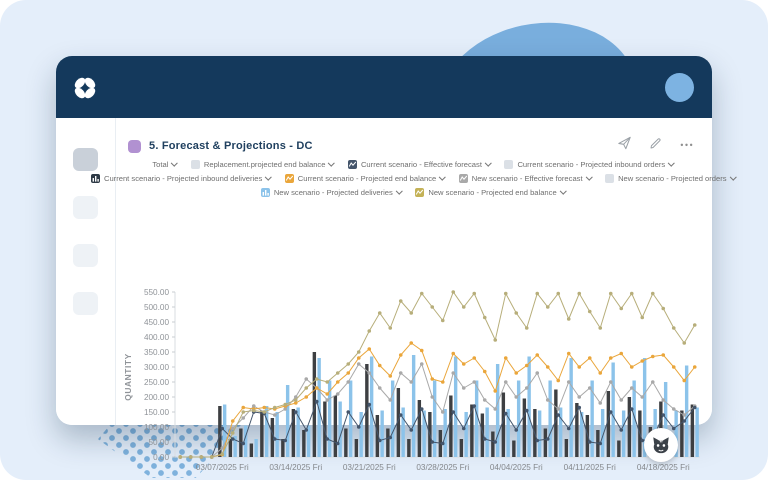  Describe the element at coordinates (160, 164) in the screenshot. I see `filter-chip-label: Total` at that location.